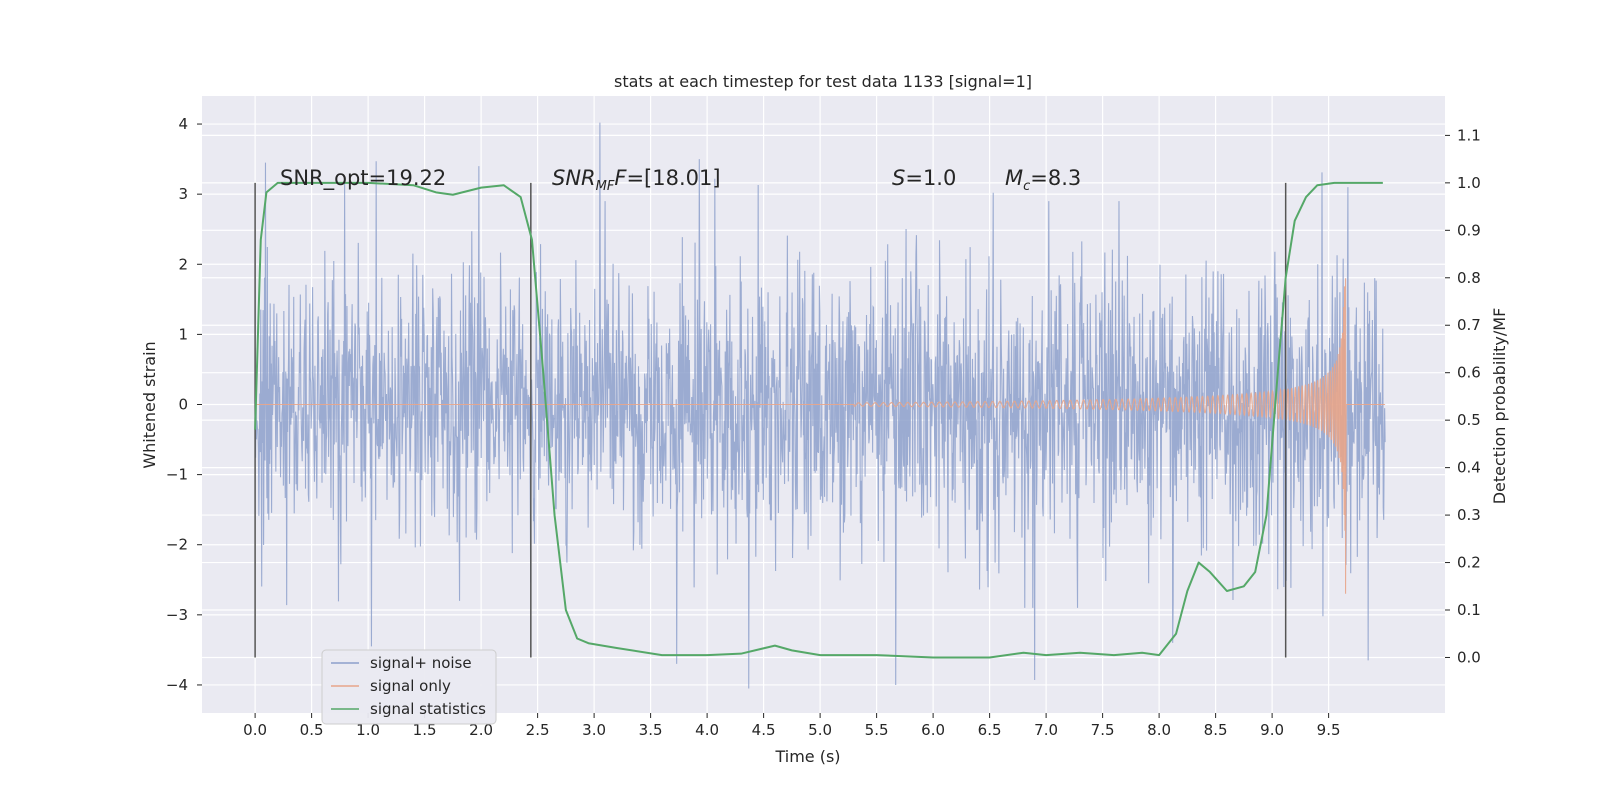  What do you see at coordinates (1463, 396) in the screenshot?
I see `y2-axis-ticks: 1.1 1.0 0.9 0.8 0.7 0.6 0.5 0.4 0.3 0.2 0.1 0.0` at bounding box center [1463, 396].